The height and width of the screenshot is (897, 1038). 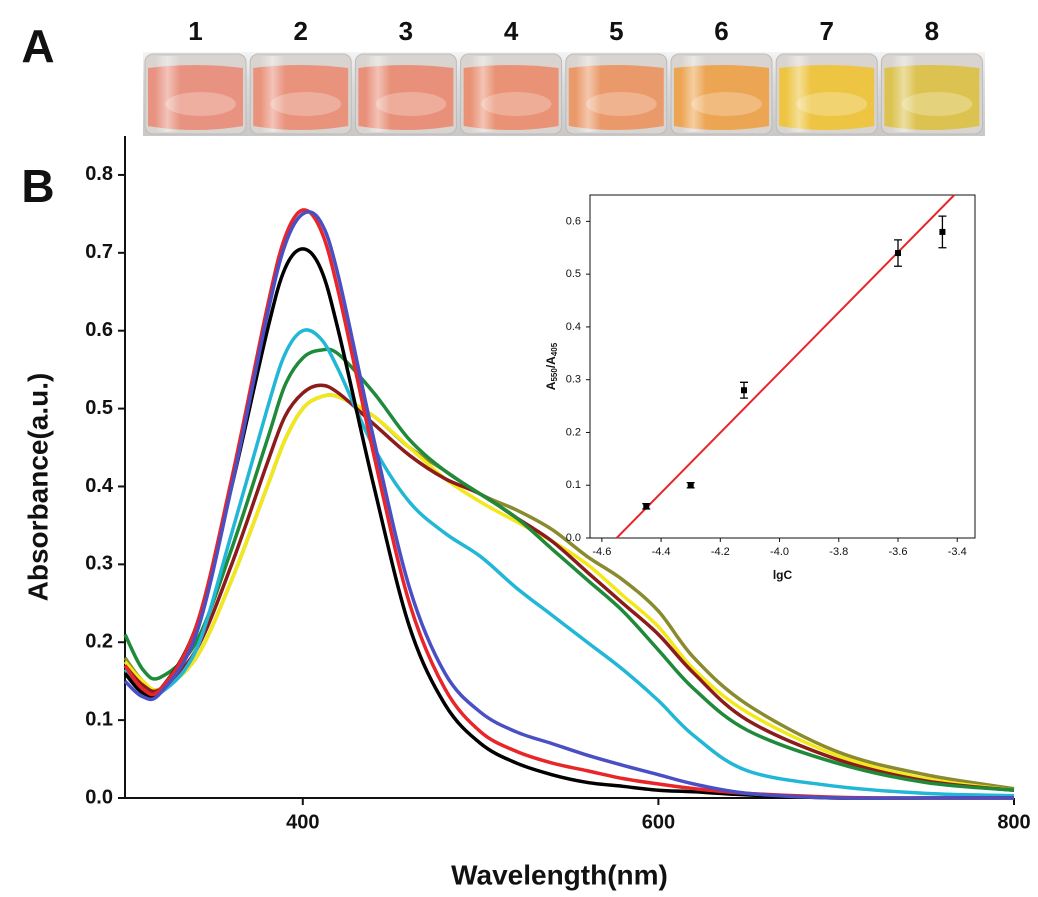 I want to click on vial-label: 1, so click(x=195, y=31).